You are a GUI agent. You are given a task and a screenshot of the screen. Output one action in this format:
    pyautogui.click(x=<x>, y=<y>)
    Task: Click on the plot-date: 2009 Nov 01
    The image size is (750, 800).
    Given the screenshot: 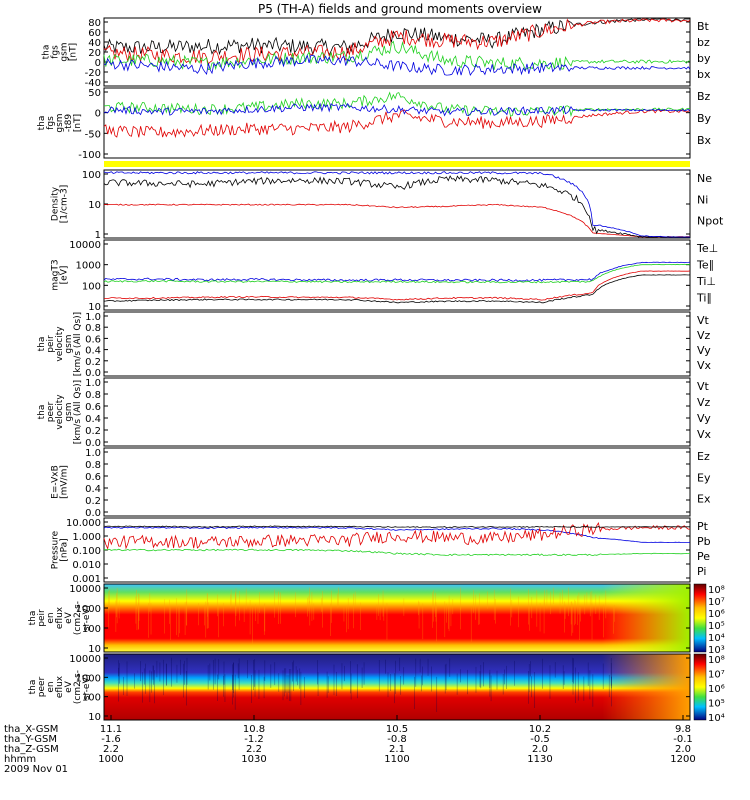 What is the action you would take?
    pyautogui.click(x=36, y=769)
    